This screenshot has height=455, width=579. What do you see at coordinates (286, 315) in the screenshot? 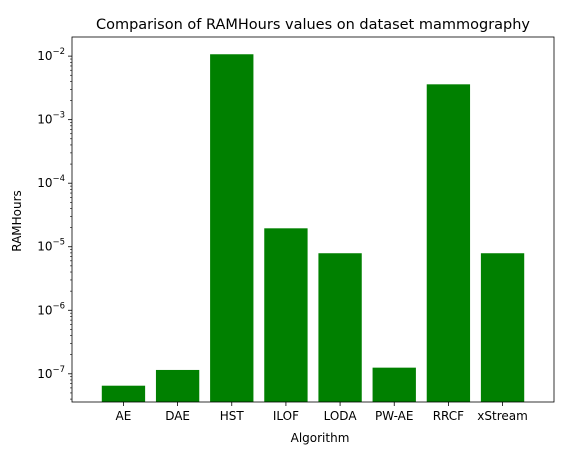
I see `bar-ilof` at bounding box center [286, 315].